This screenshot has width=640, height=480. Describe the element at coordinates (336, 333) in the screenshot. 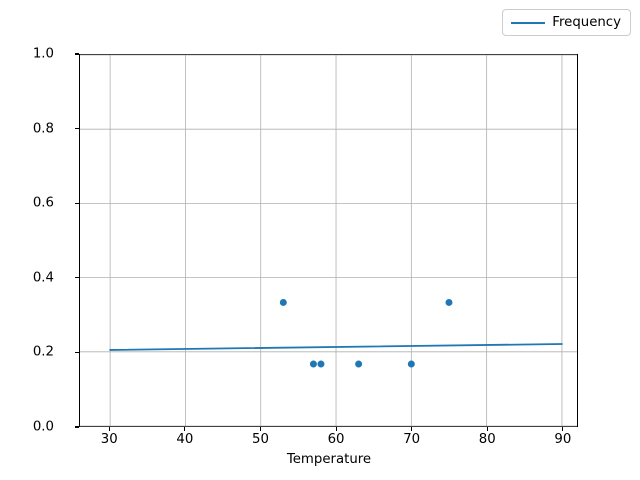

I see `data-layer` at that location.